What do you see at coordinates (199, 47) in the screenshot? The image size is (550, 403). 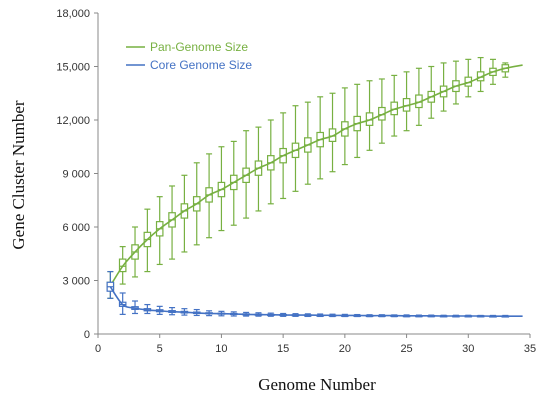 I see `legend-pan-label: Pan-Genome Size` at bounding box center [199, 47].